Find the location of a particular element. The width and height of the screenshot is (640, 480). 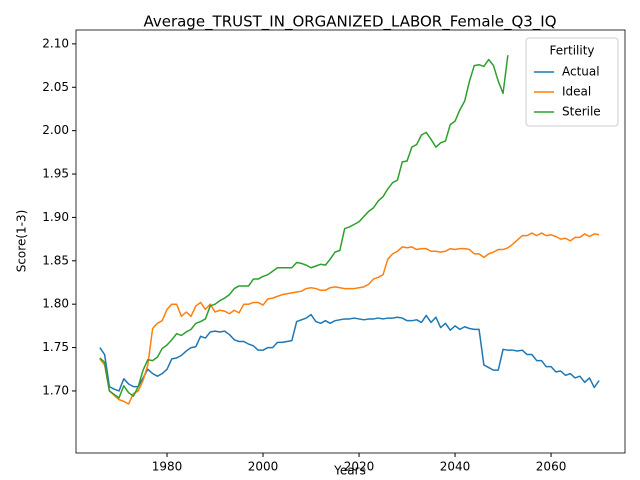

legend-box is located at coordinates (572, 82).